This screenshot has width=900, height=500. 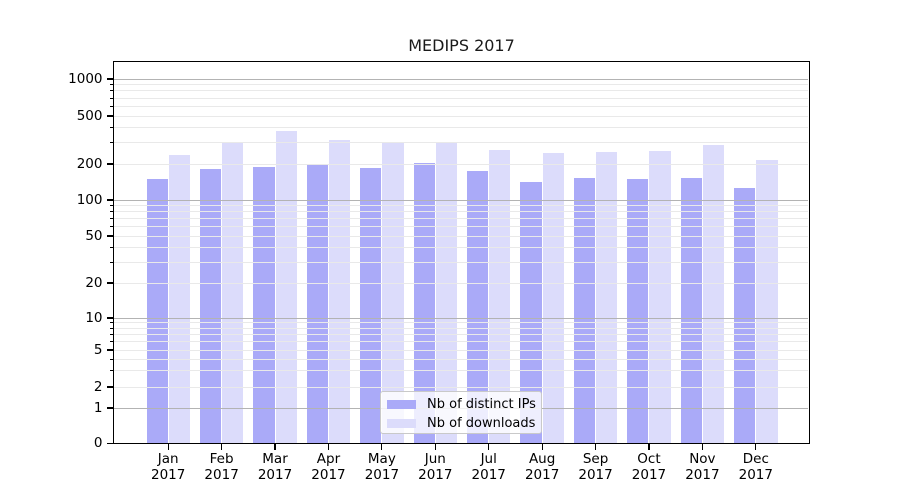 What do you see at coordinates (435, 467) in the screenshot?
I see `x-tick-label-jun: Jun 2017` at bounding box center [435, 467].